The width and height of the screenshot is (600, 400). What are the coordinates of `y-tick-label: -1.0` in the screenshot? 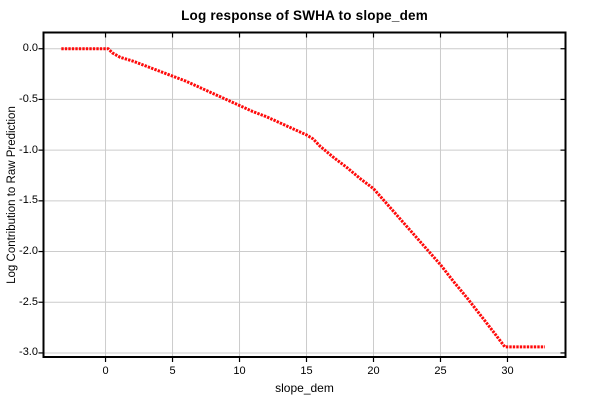 It's located at (28, 149).